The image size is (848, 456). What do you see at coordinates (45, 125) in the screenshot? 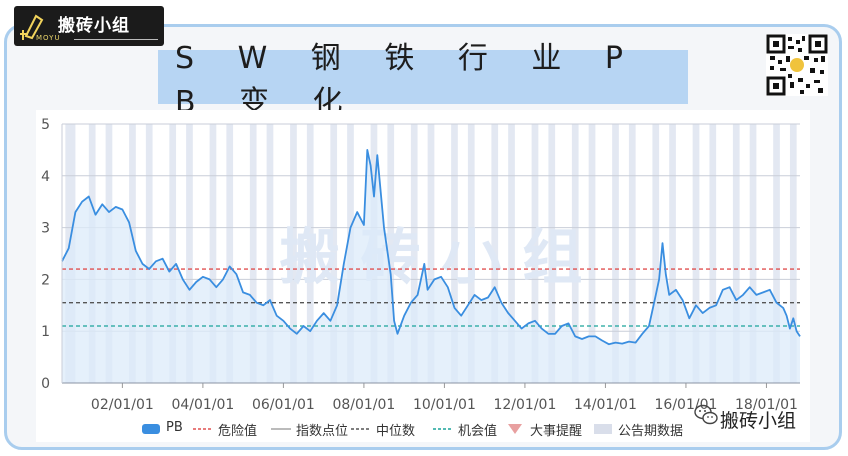
I see `y-tick-label: 5` at bounding box center [45, 125].